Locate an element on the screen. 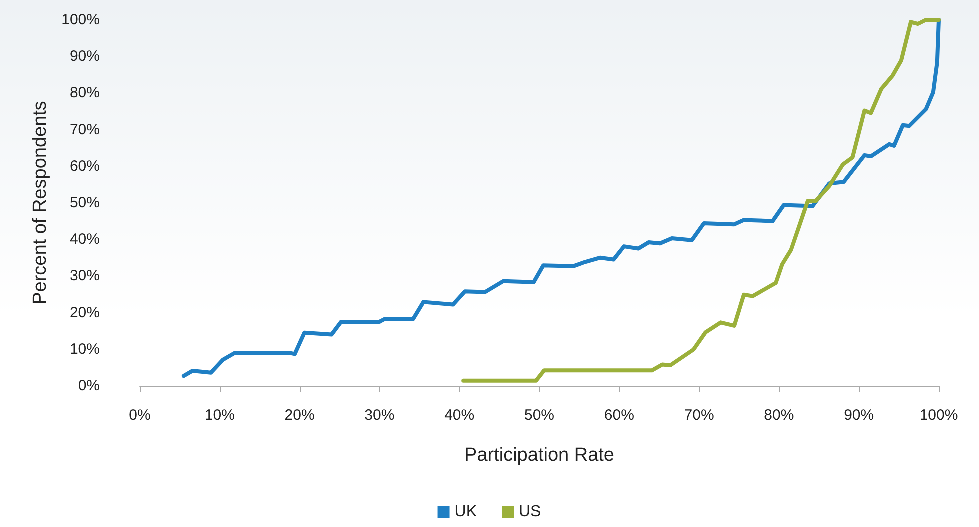  x-tick-label: 80% is located at coordinates (779, 415).